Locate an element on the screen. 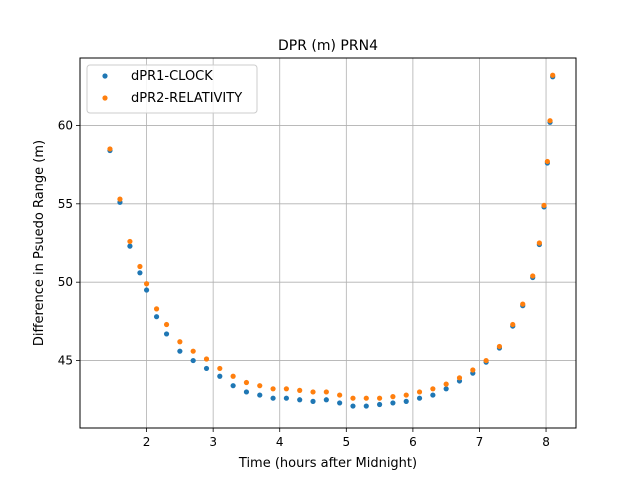 The height and width of the screenshot is (480, 640). x-tick-label: 7 is located at coordinates (480, 442).